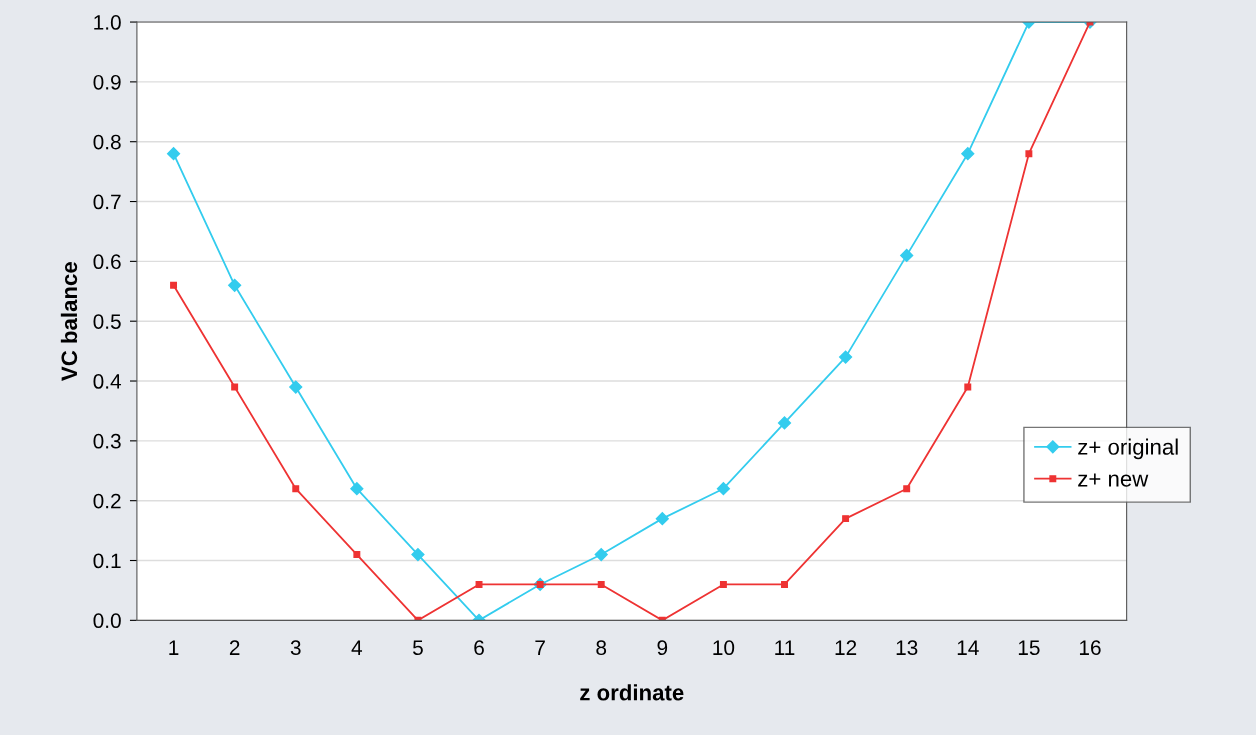  I want to click on y-tick-label: 0.1, so click(107, 561).